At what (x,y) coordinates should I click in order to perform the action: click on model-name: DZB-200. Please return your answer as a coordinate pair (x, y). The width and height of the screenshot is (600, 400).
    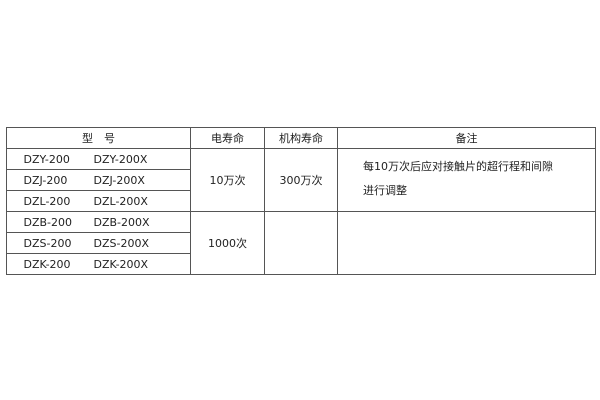
    Looking at the image, I should click on (48, 222).